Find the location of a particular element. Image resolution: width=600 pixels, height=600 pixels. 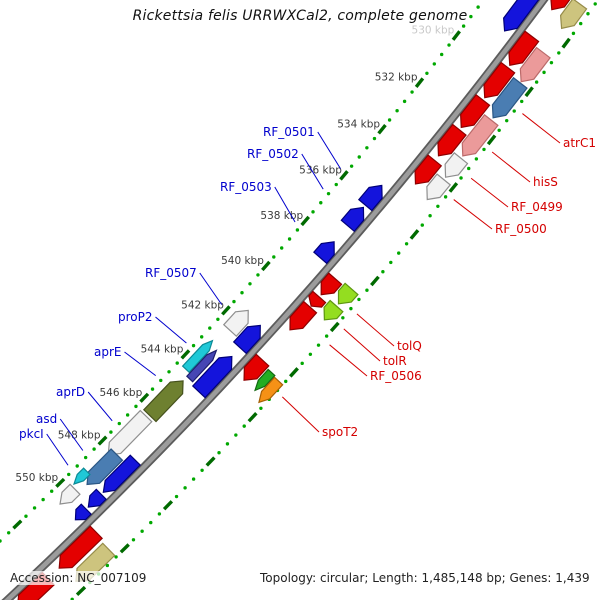

gene-label-RF_0503: RF_0503 is located at coordinates (246, 187).